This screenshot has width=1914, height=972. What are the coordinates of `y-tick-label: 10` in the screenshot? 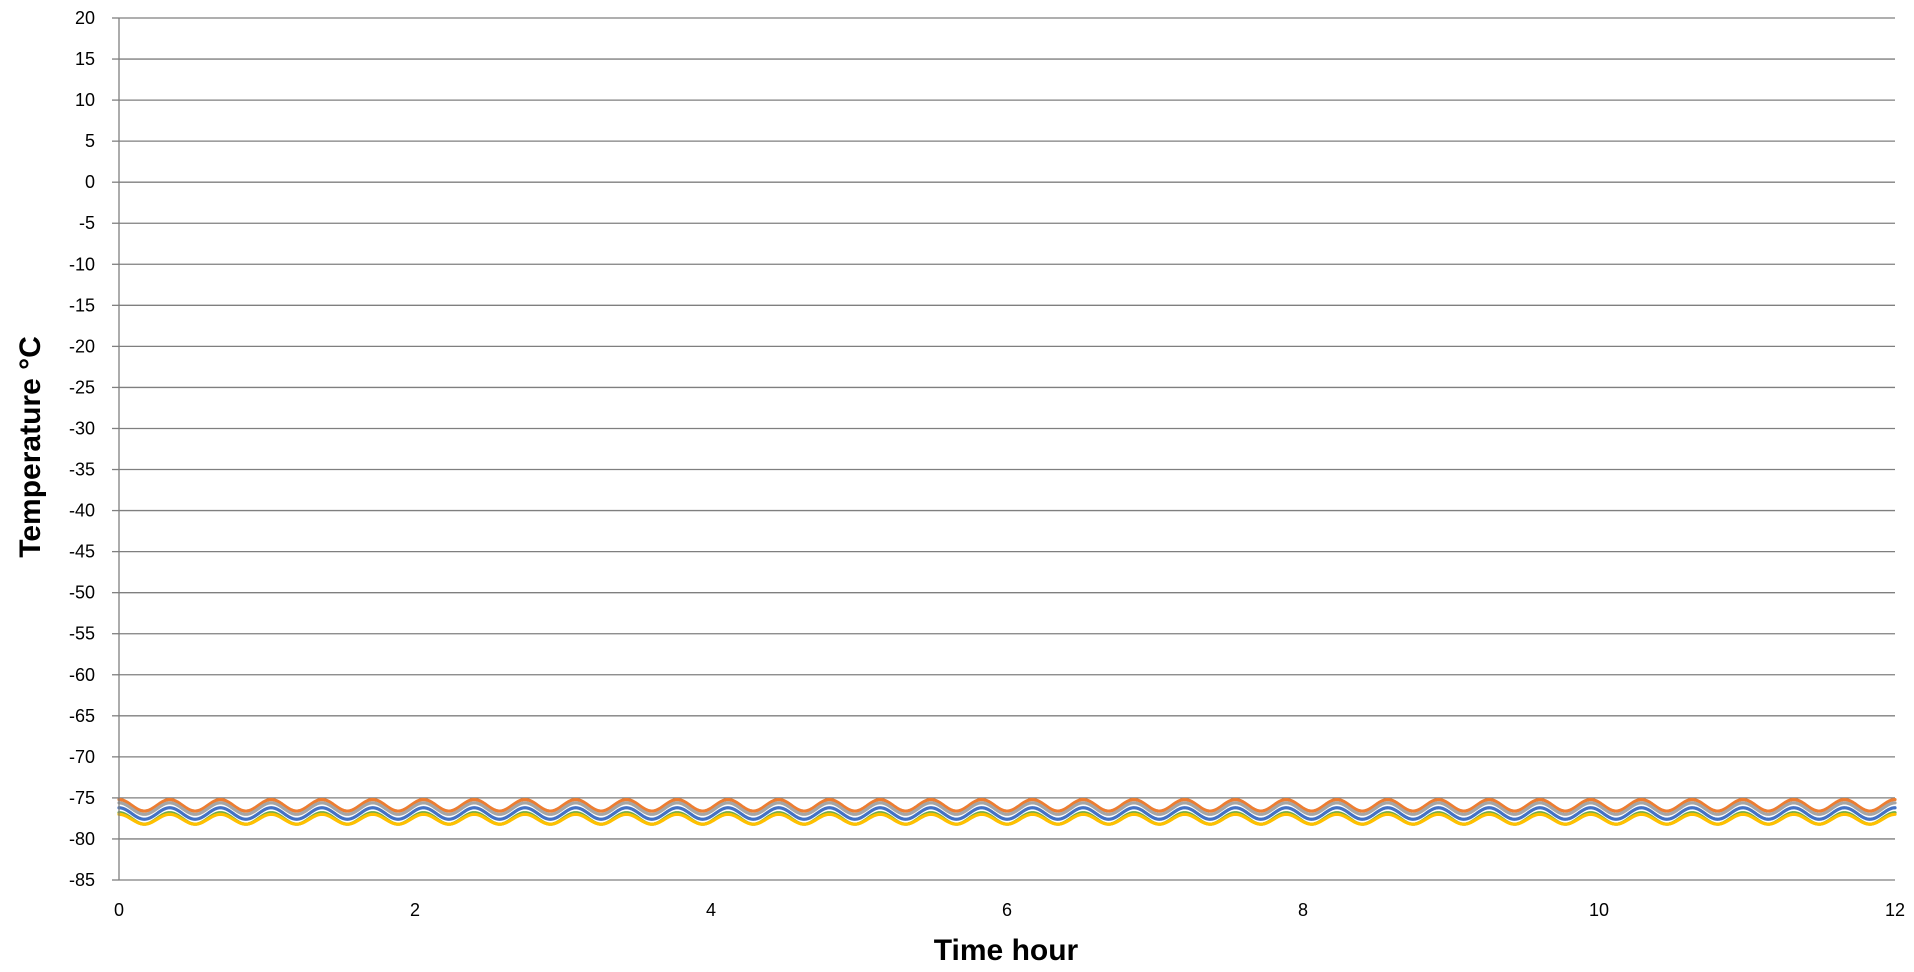 It's located at (85, 100).